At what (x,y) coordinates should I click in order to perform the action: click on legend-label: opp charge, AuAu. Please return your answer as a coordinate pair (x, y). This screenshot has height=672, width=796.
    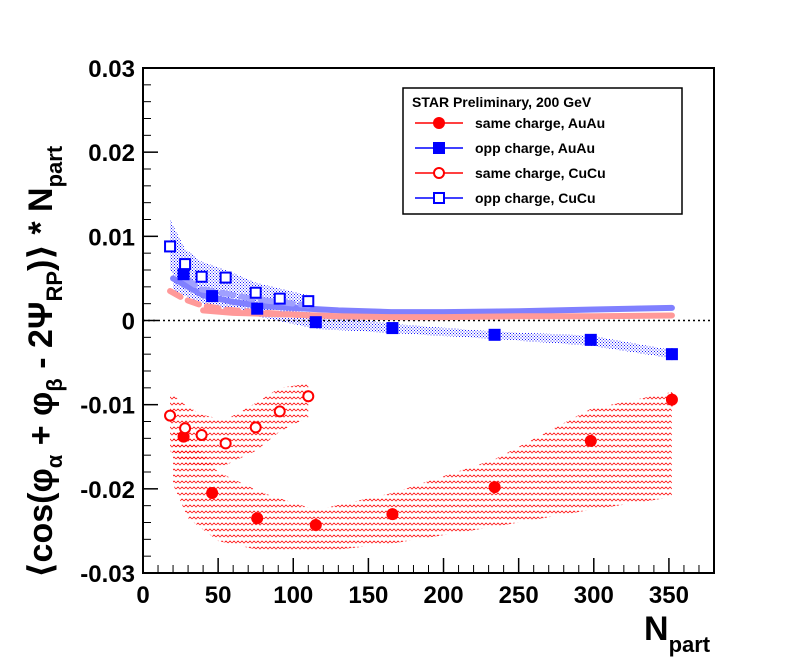
    Looking at the image, I should click on (535, 148).